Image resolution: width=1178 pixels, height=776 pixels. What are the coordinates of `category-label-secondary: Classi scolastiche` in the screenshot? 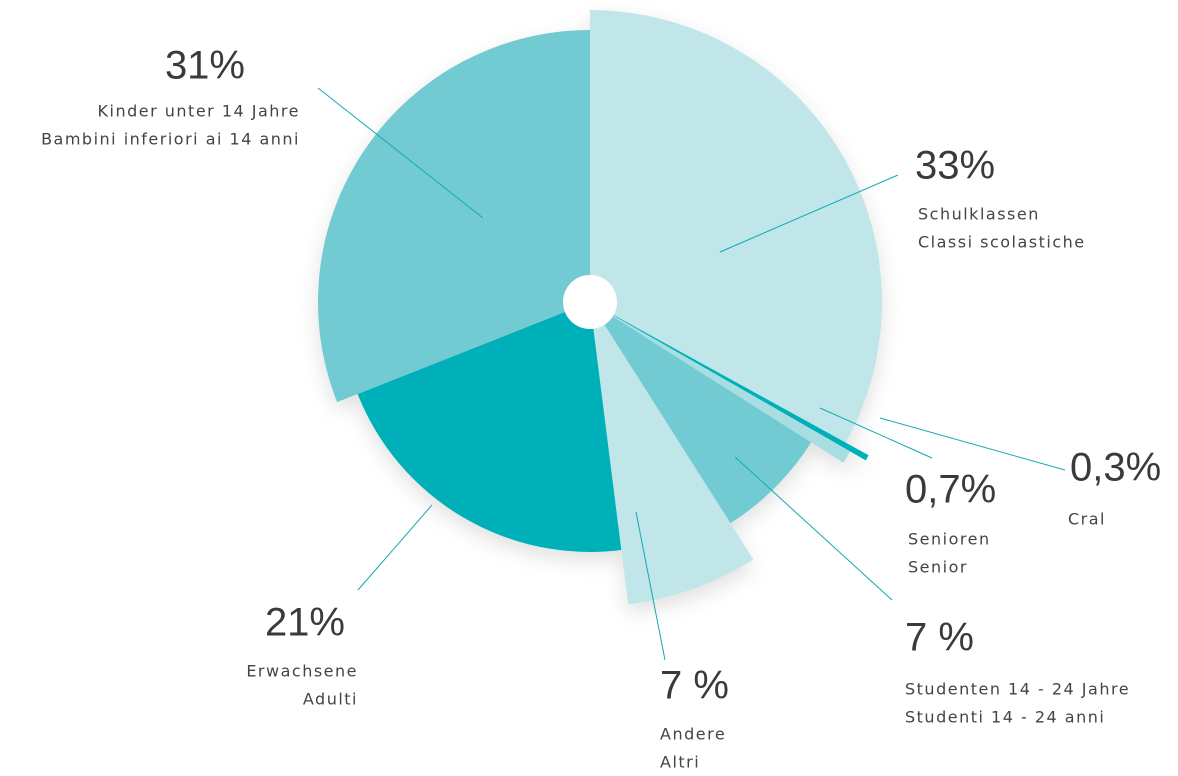 It's located at (1002, 242).